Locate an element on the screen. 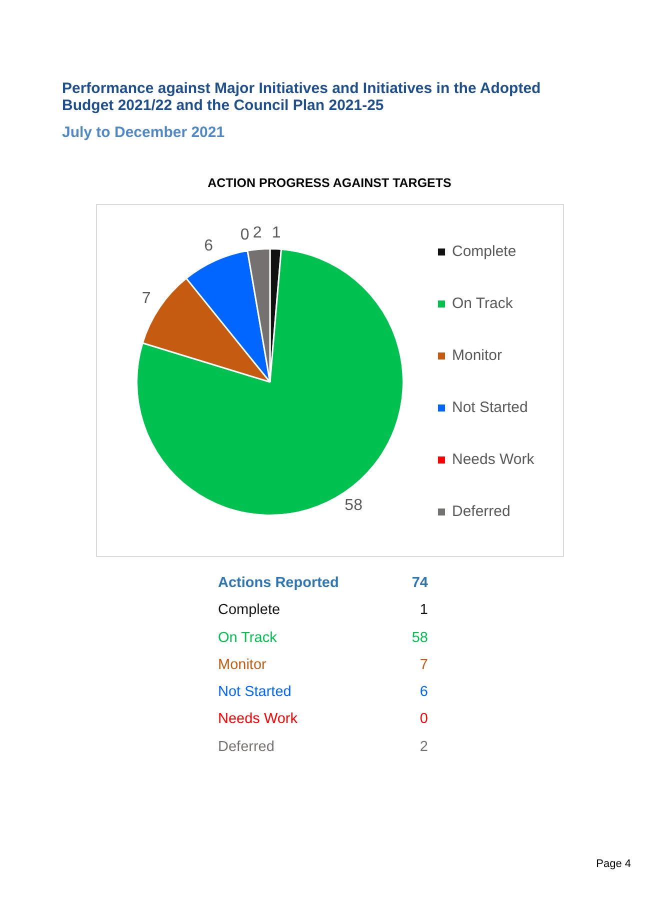 The height and width of the screenshot is (923, 653). legend-label: Needs Work is located at coordinates (493, 459).